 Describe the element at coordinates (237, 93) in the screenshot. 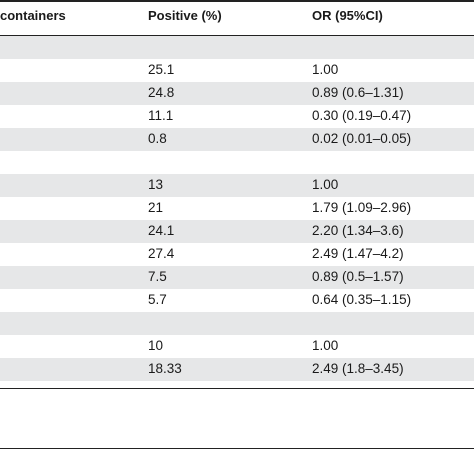

I see `table-row: 24.8 0.89 (0.6–1.31)` at that location.